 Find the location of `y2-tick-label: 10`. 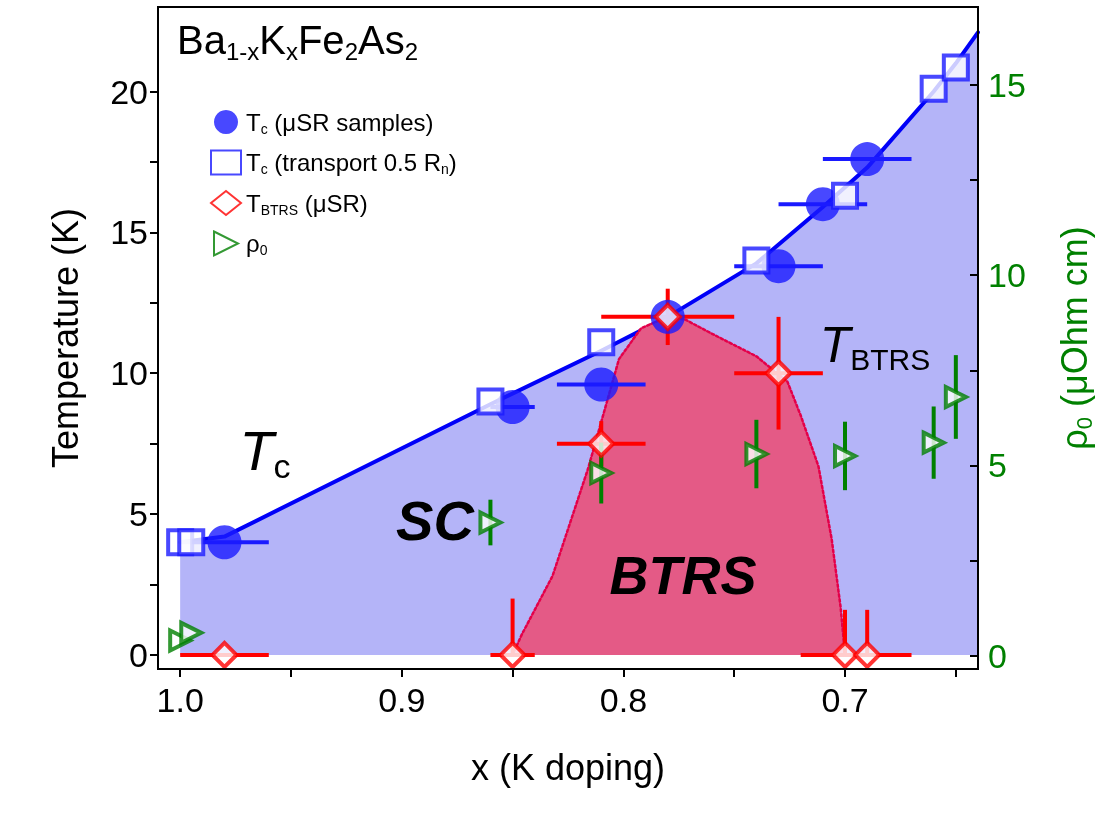

y2-tick-label: 10 is located at coordinates (1007, 275).